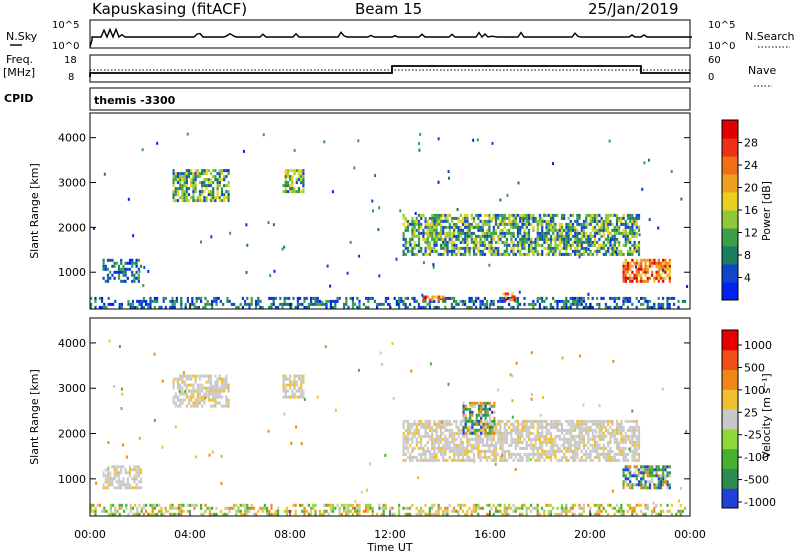 Image resolution: width=800 pixels, height=554 pixels. Describe the element at coordinates (390, 99) in the screenshot. I see `cpid-panel-frame` at that location.